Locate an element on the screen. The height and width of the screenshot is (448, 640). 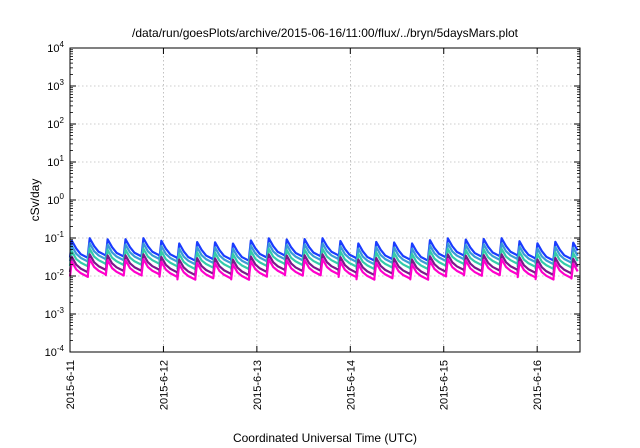
y-tick-labels: 10⁻⁴ 10⁻³ 10⁻² 10⁻¹ 10⁰ 10¹ 10² 10³ 10⁴ is located at coordinates (55, 199).